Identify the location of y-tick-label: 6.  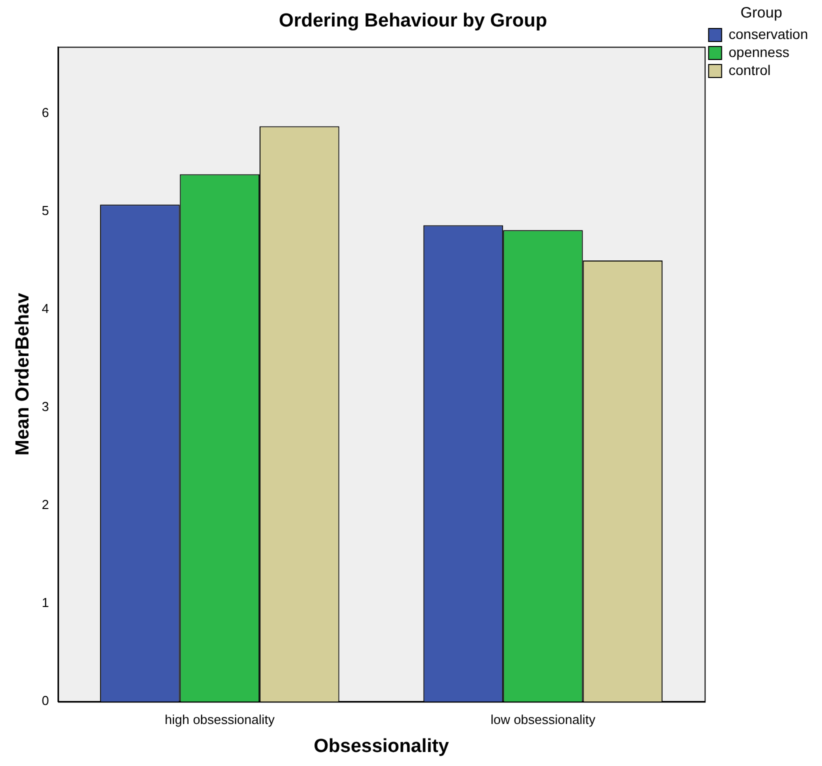
(46, 112).